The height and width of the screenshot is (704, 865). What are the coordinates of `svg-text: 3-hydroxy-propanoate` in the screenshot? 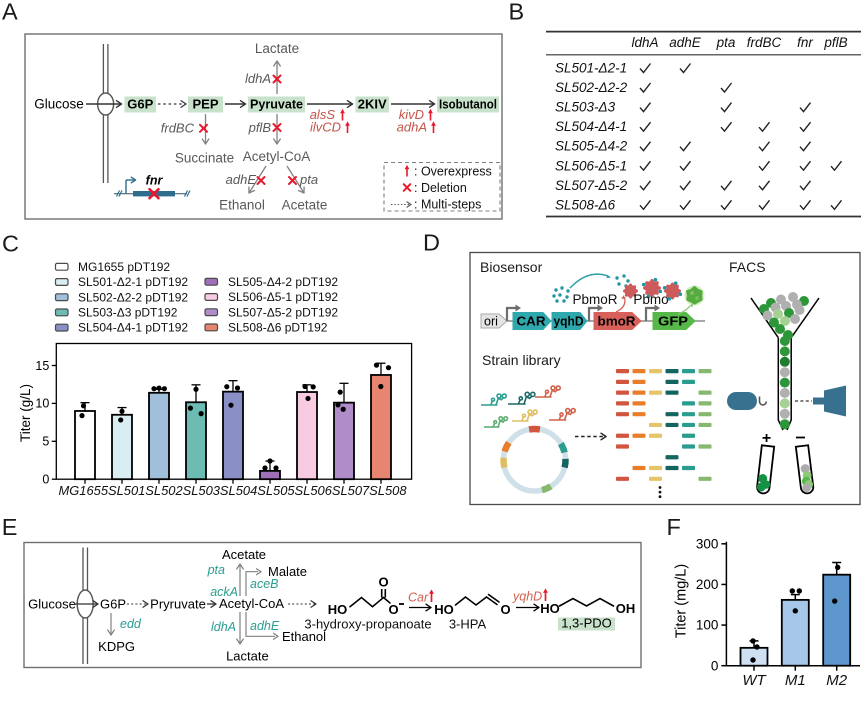 It's located at (367, 624).